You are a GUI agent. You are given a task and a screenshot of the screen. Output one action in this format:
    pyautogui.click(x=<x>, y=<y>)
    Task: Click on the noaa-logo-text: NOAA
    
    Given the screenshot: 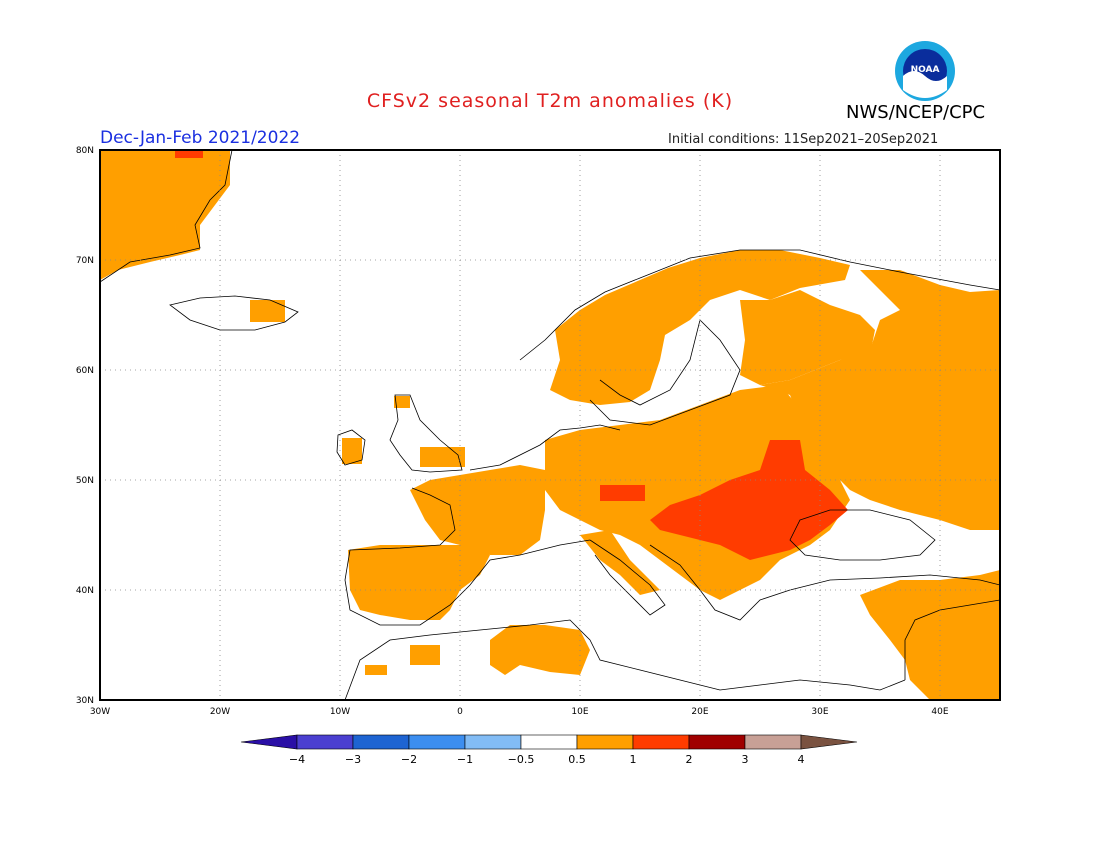 What is the action you would take?
    pyautogui.click(x=925, y=70)
    